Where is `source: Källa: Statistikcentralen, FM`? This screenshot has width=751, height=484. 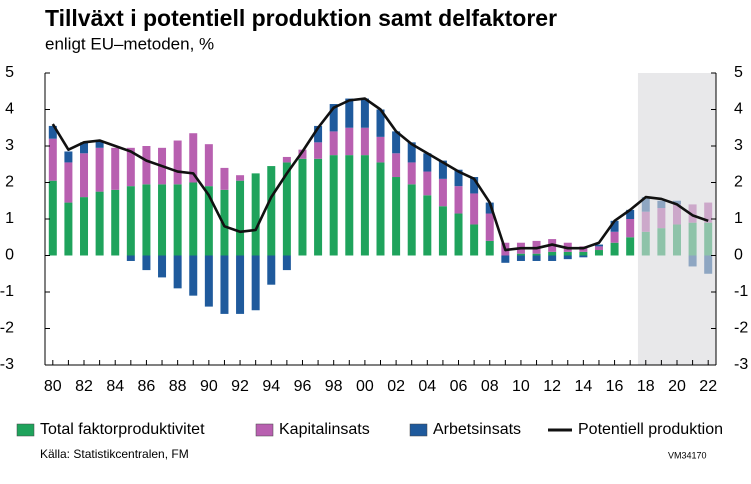
source: Källa: Statistikcentralen, FM is located at coordinates (114, 454).